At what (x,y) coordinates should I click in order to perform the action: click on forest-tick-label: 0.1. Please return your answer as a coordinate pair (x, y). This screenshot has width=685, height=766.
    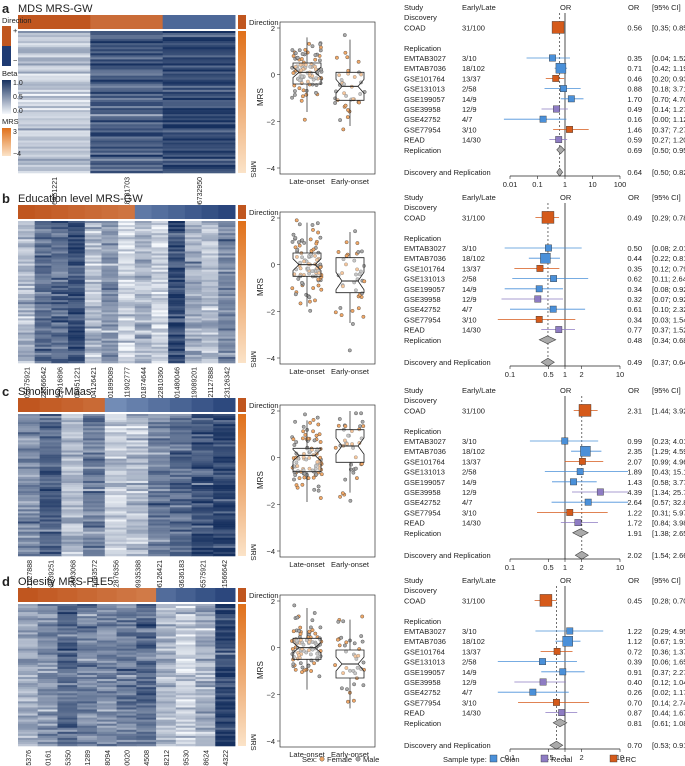
    Looking at the image, I should click on (510, 757).